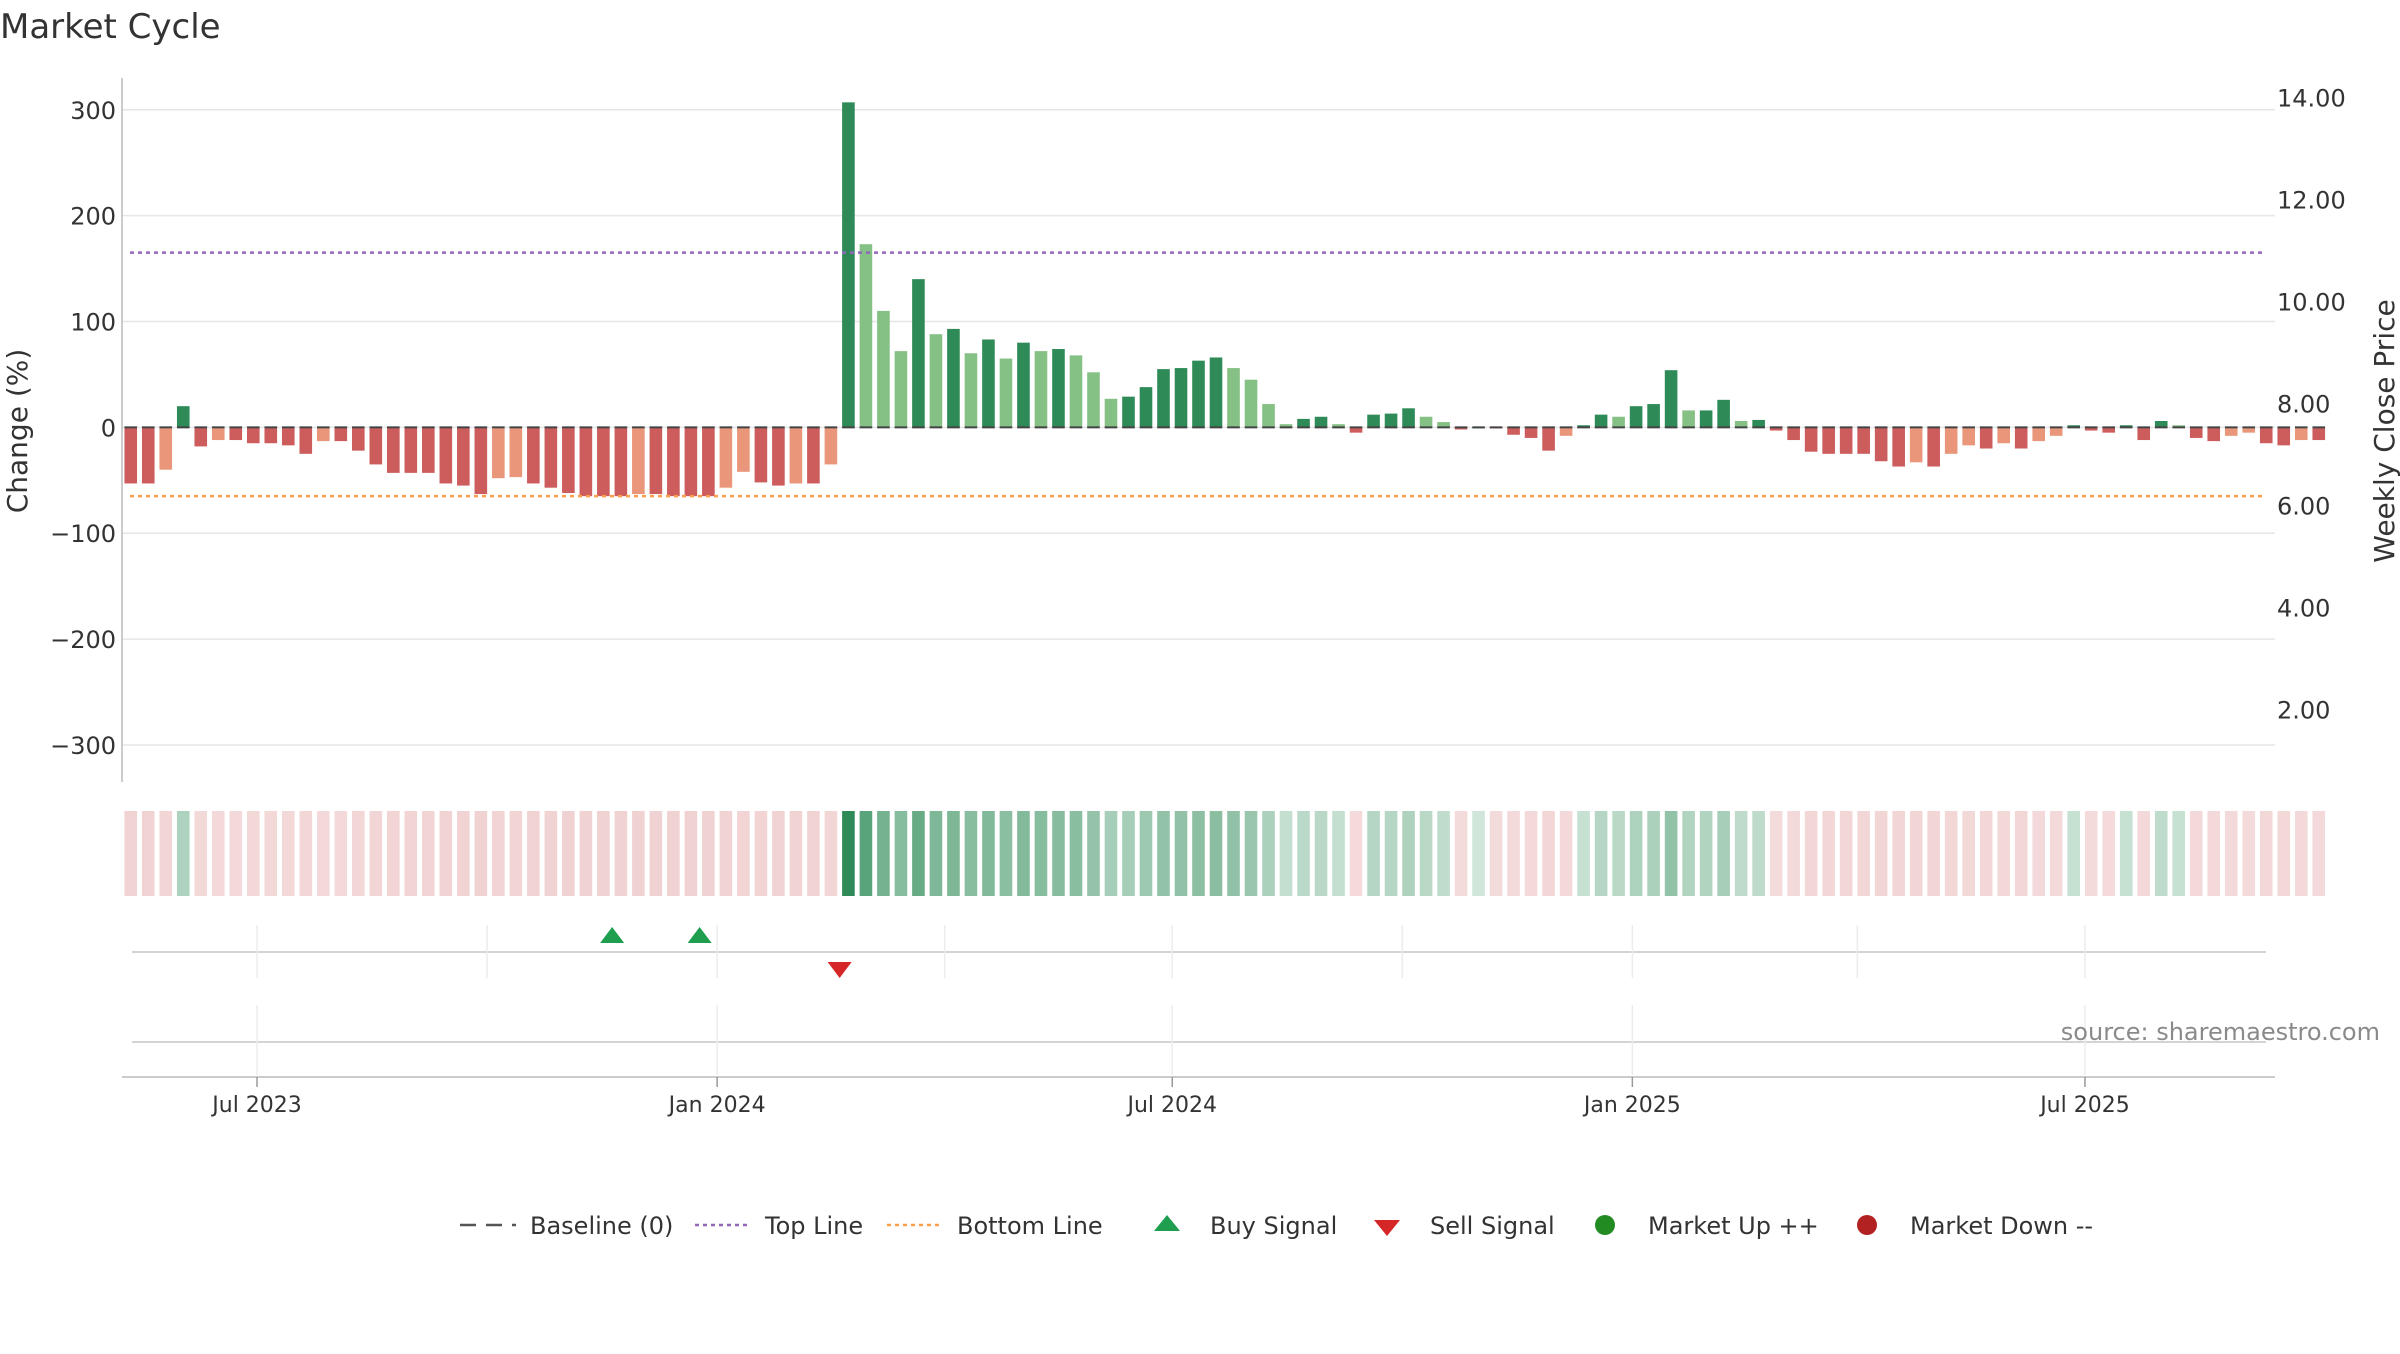 The image size is (2400, 1354). What do you see at coordinates (1464, 1226) in the screenshot?
I see `legend-item: Sell Signal` at bounding box center [1464, 1226].